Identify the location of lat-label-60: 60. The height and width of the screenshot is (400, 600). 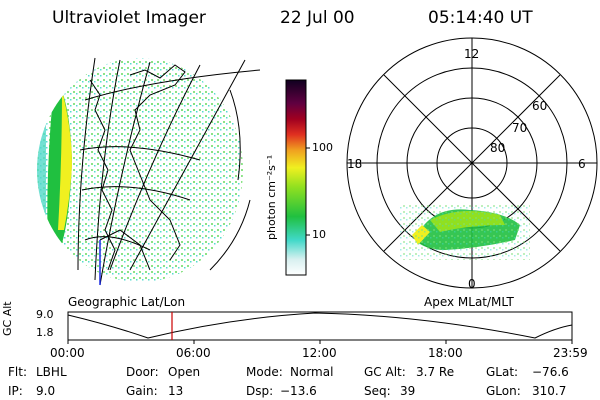
(540, 106).